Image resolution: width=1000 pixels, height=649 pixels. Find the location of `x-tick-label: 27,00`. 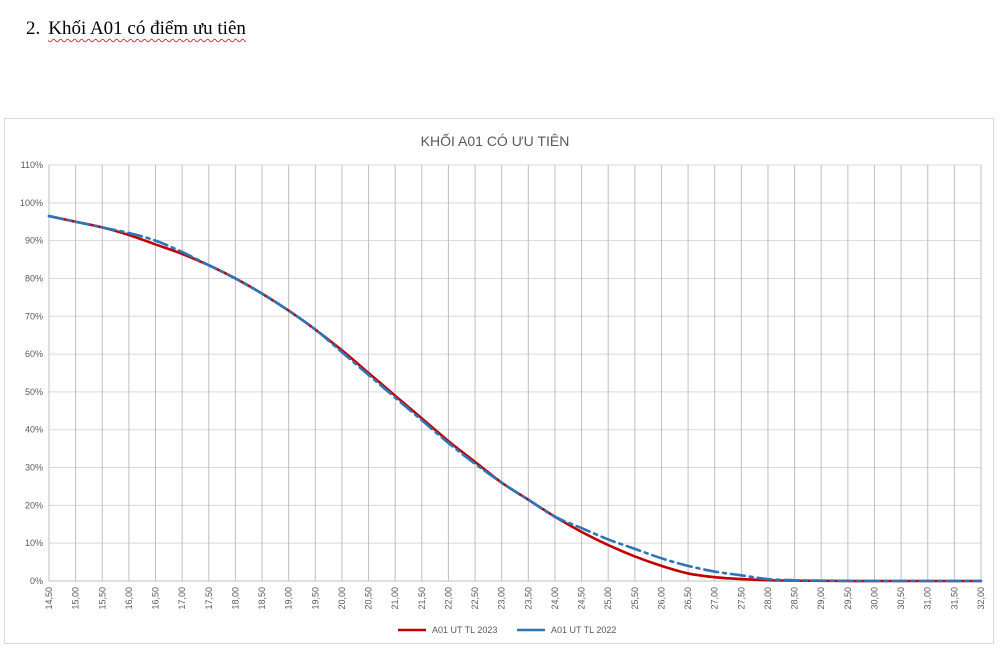

x-tick-label: 27,00 is located at coordinates (715, 598).